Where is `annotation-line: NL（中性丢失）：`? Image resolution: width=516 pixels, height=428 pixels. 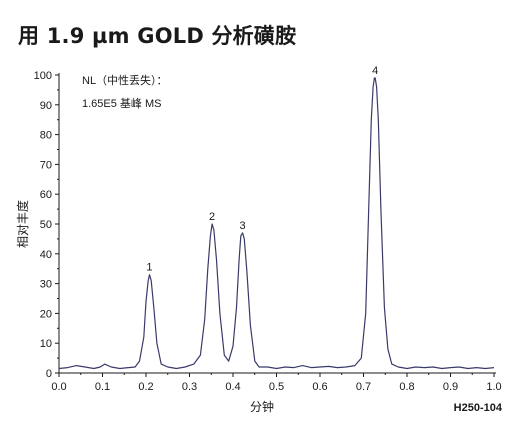 annotation-line: NL（中性丢失）： is located at coordinates (125, 80).